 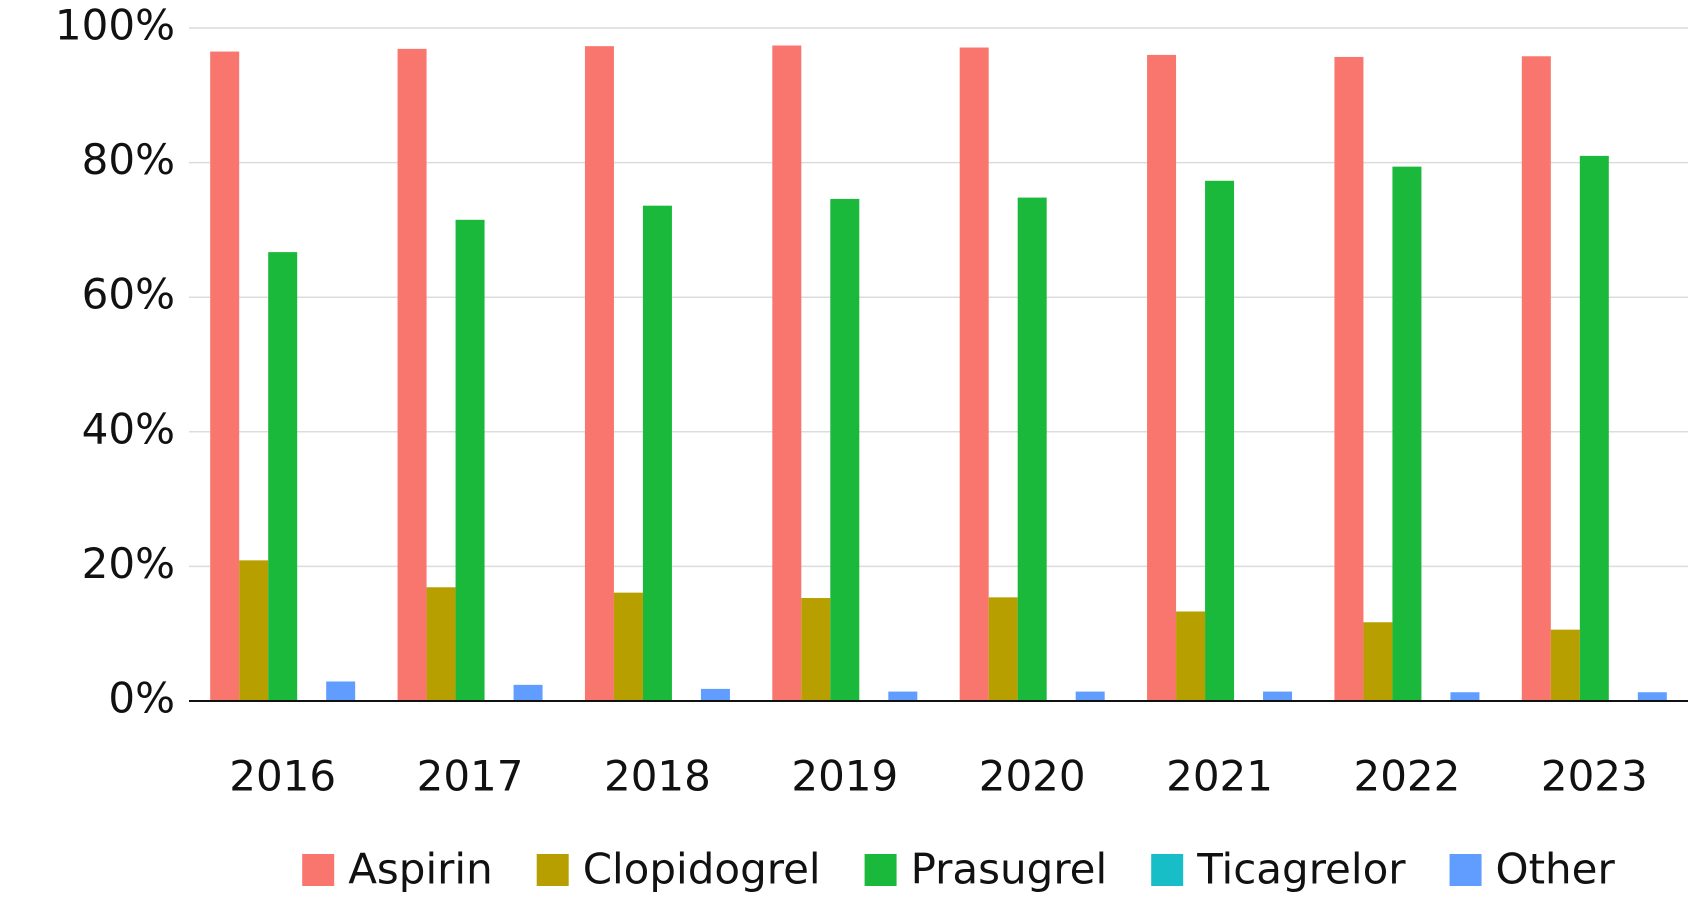 I want to click on y-tick-label: 40%, so click(x=128, y=428).